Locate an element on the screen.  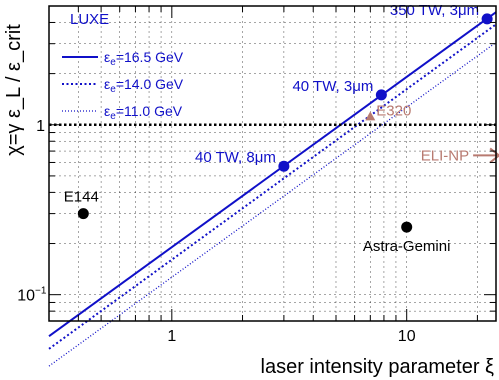
annotation-label: E320 is located at coordinates (393, 110).